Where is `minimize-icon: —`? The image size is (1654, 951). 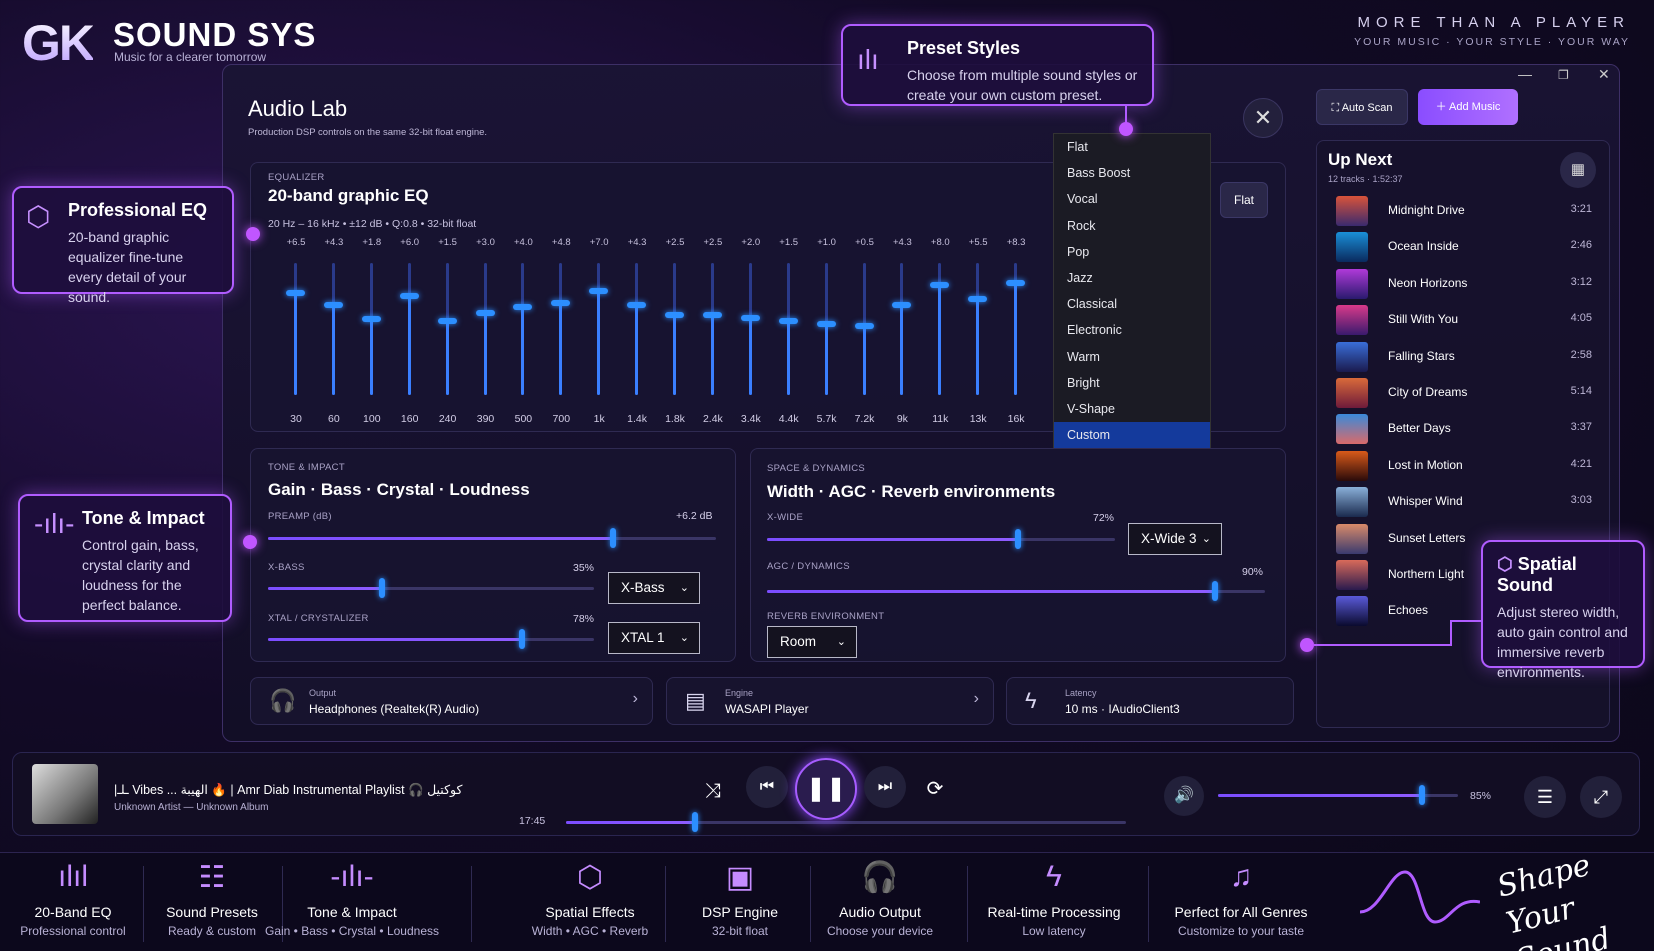 minimize-icon: — is located at coordinates (1525, 74).